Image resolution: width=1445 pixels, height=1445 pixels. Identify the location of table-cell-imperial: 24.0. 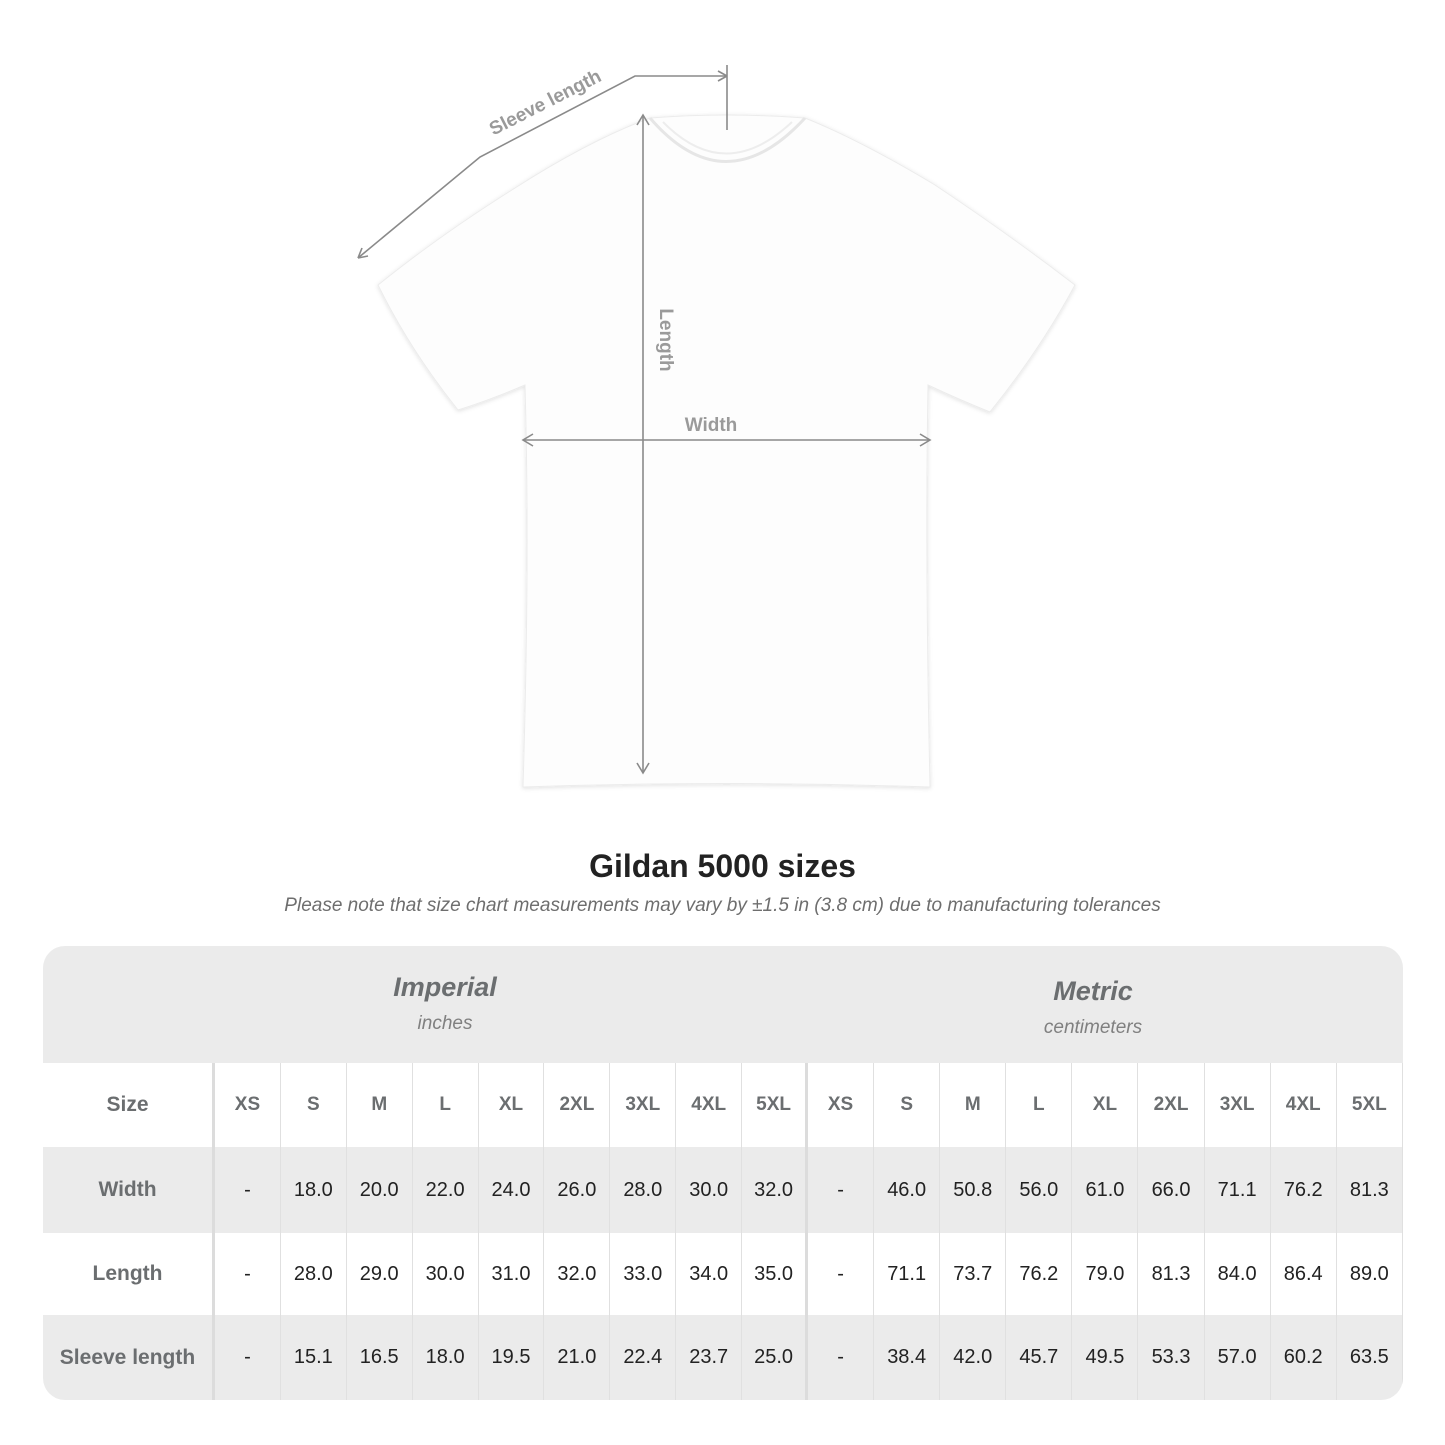
(512, 1190).